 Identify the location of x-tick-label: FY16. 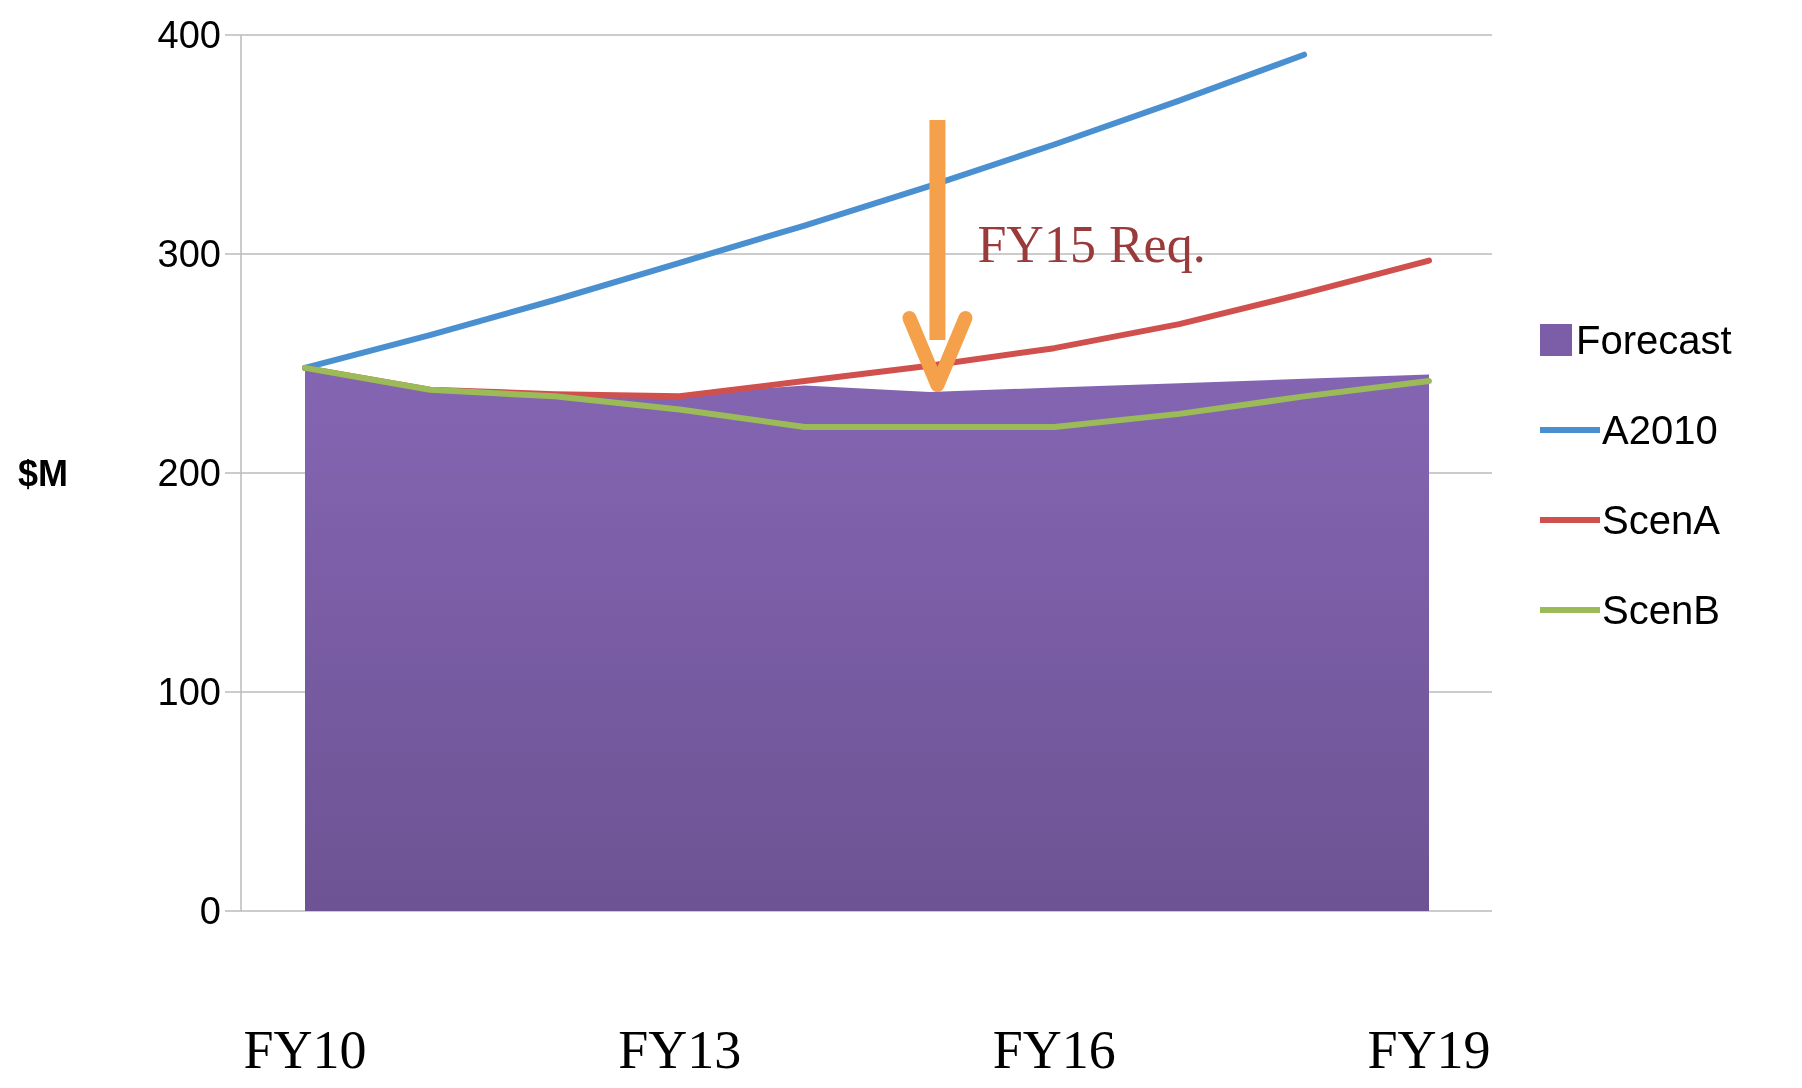
(1054, 1050).